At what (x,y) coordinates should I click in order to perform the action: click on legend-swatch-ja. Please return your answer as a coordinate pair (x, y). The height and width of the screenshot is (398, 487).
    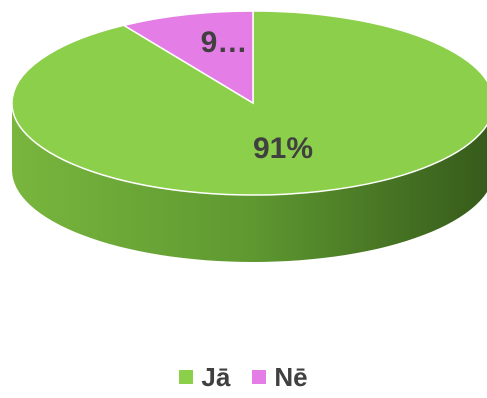
    Looking at the image, I should click on (186, 377).